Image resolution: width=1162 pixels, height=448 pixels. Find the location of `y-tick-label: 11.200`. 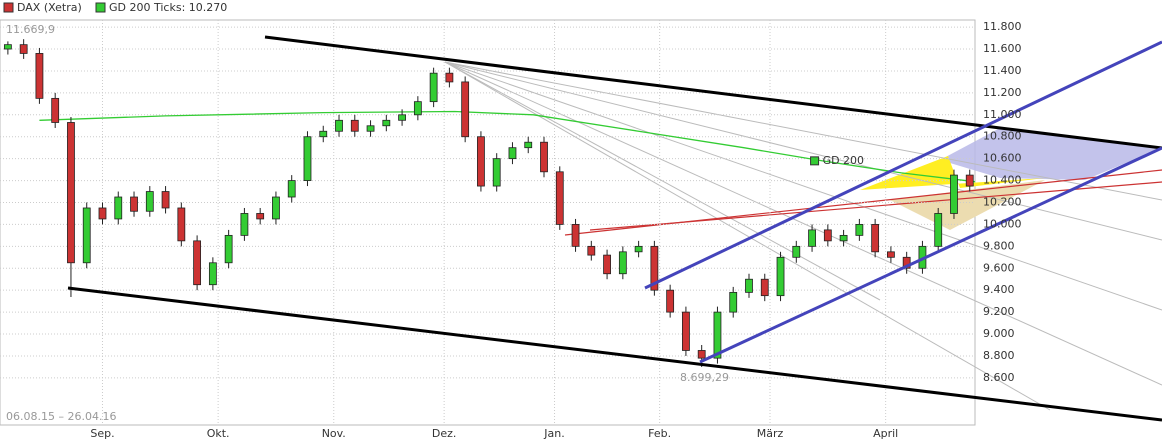

y-tick-label: 11.200 is located at coordinates (1002, 92).